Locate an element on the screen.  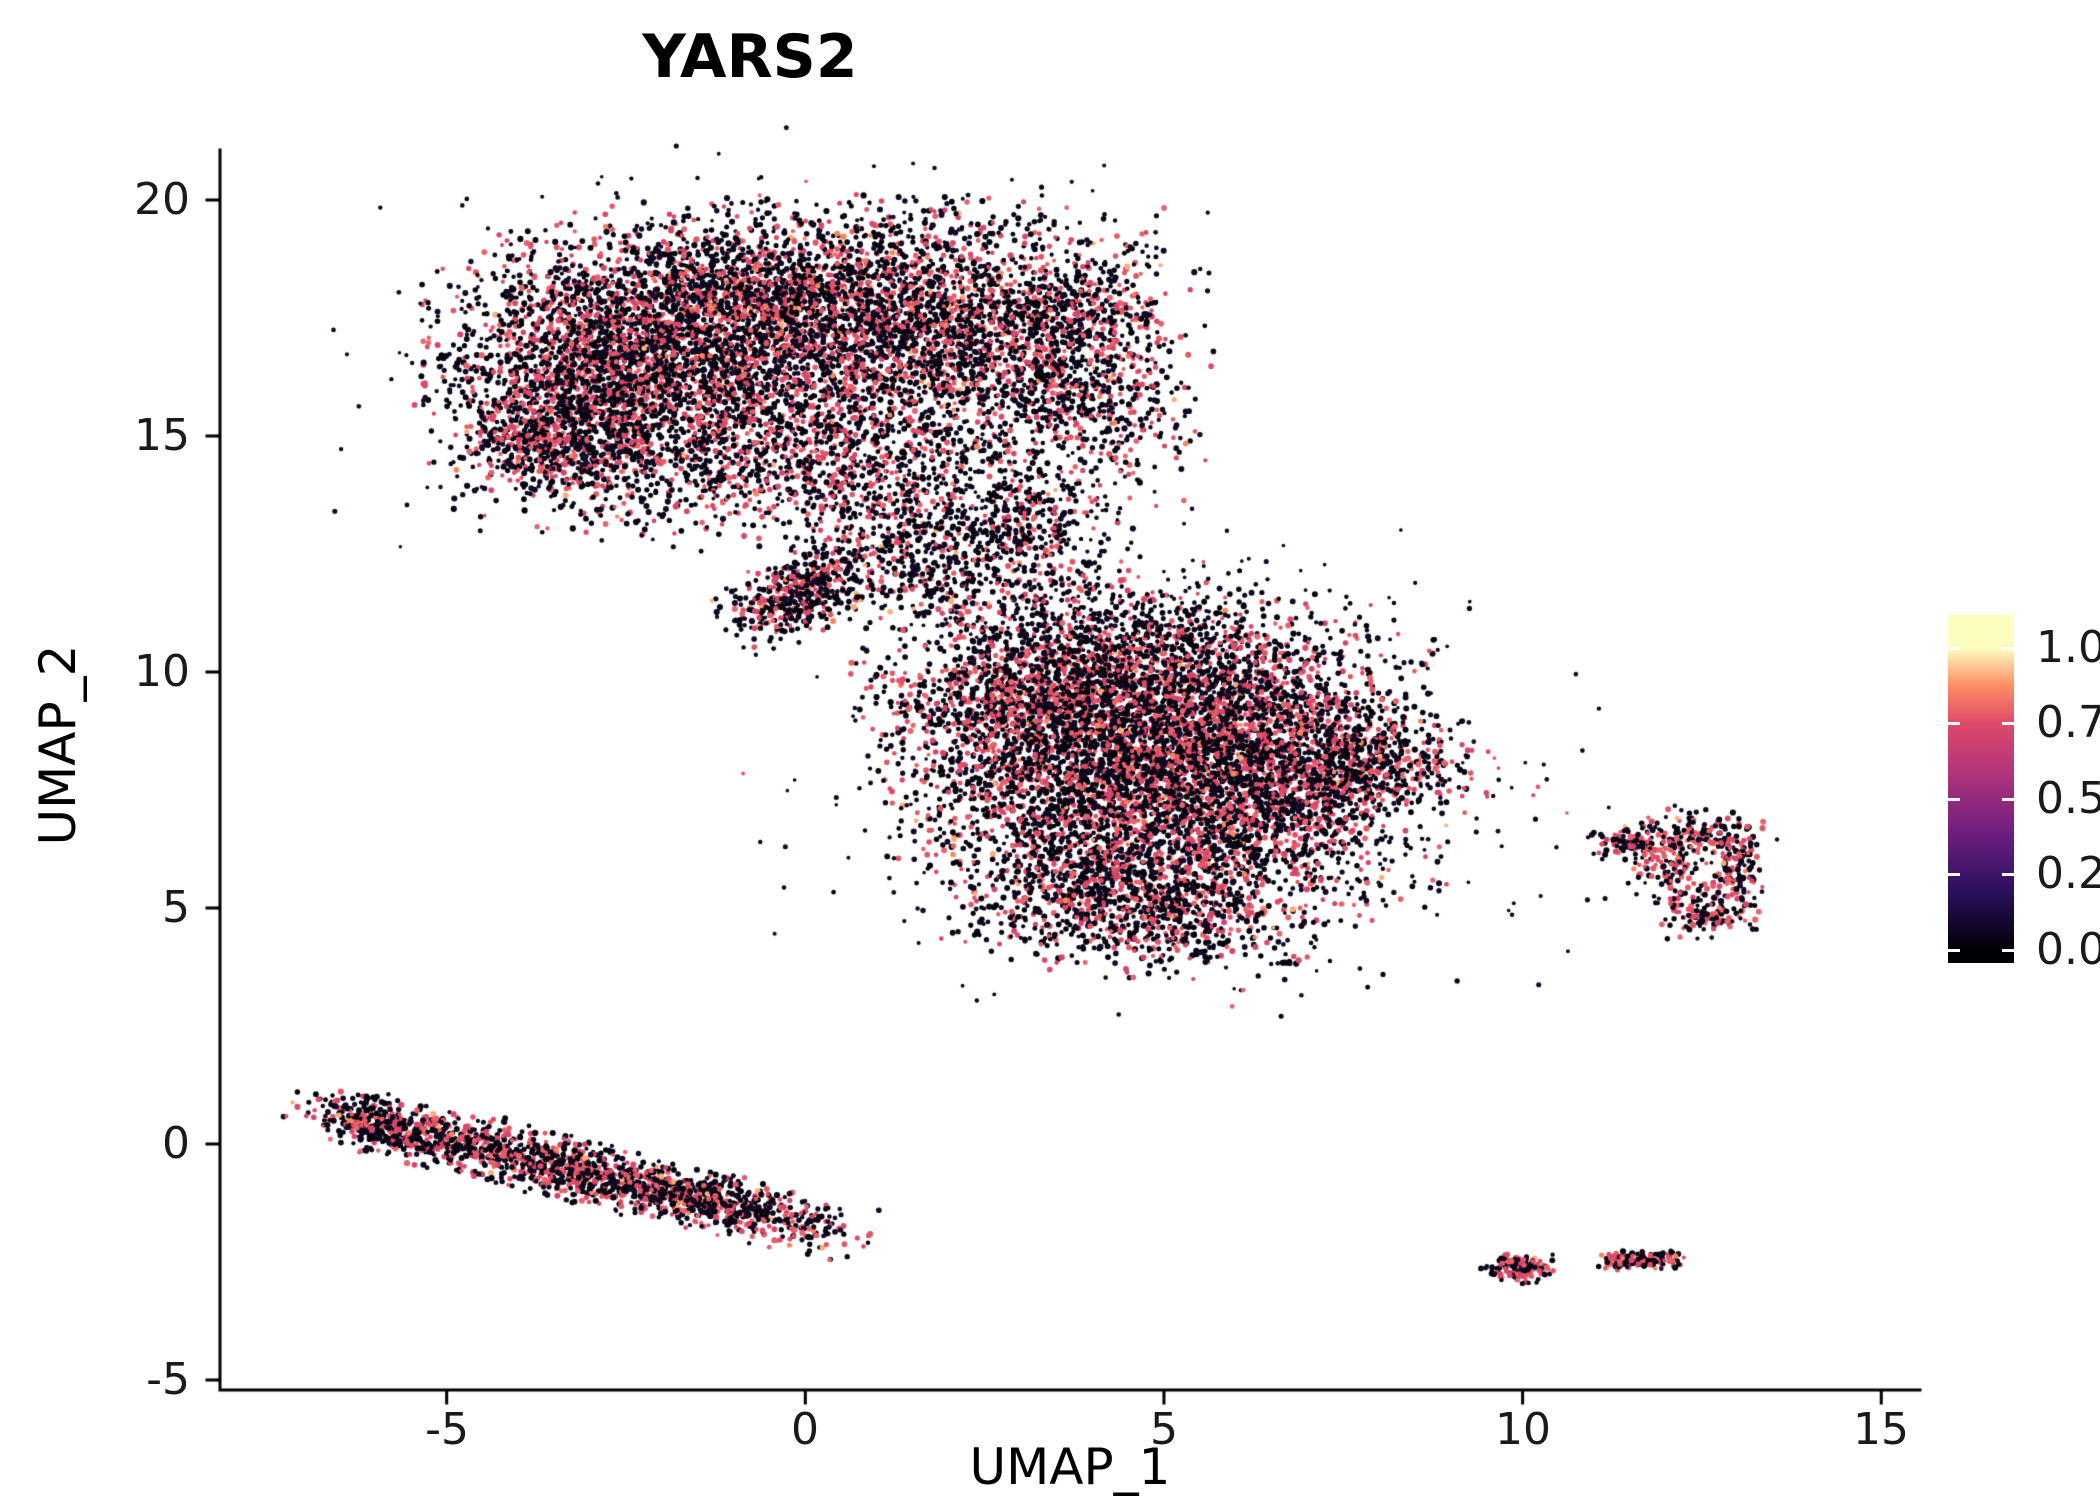
y-tick-label: 0 is located at coordinates (176, 1143).